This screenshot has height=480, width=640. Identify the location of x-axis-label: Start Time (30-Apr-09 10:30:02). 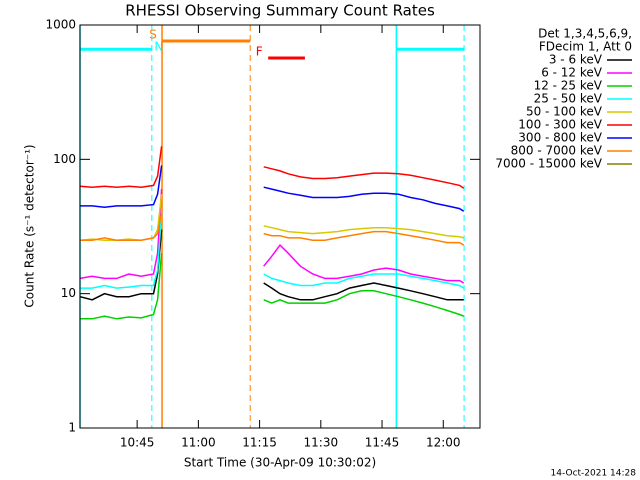
(280, 463).